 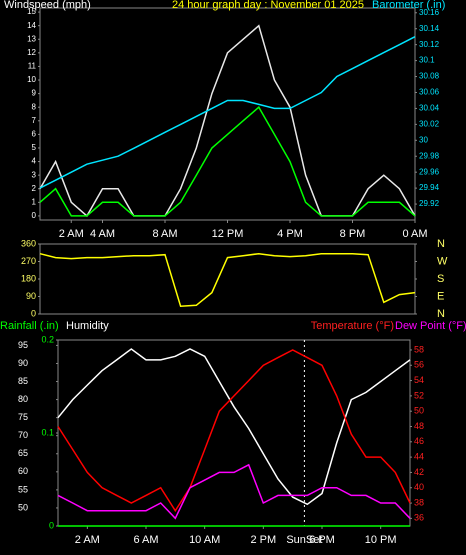 I want to click on y2-tick-label: 36, so click(x=419, y=518).